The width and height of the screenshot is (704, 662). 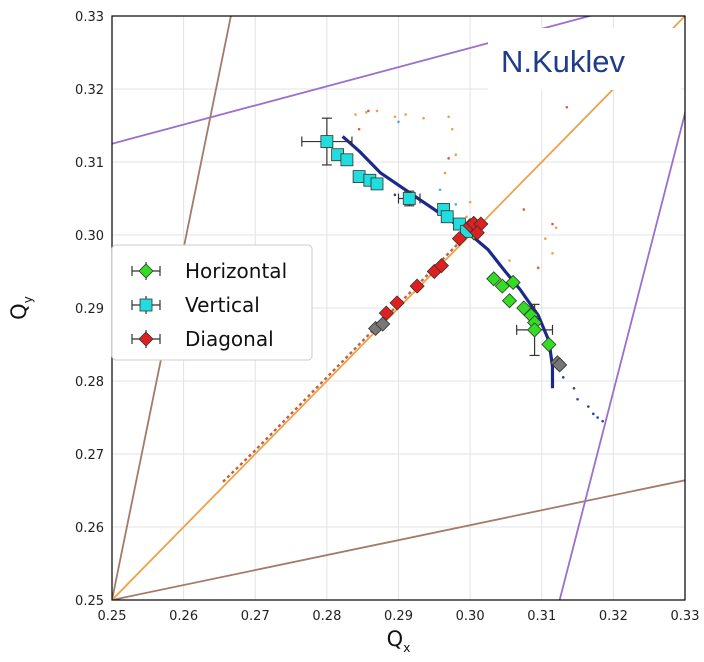 What do you see at coordinates (89, 17) in the screenshot?
I see `y-tick-label: 0.33` at bounding box center [89, 17].